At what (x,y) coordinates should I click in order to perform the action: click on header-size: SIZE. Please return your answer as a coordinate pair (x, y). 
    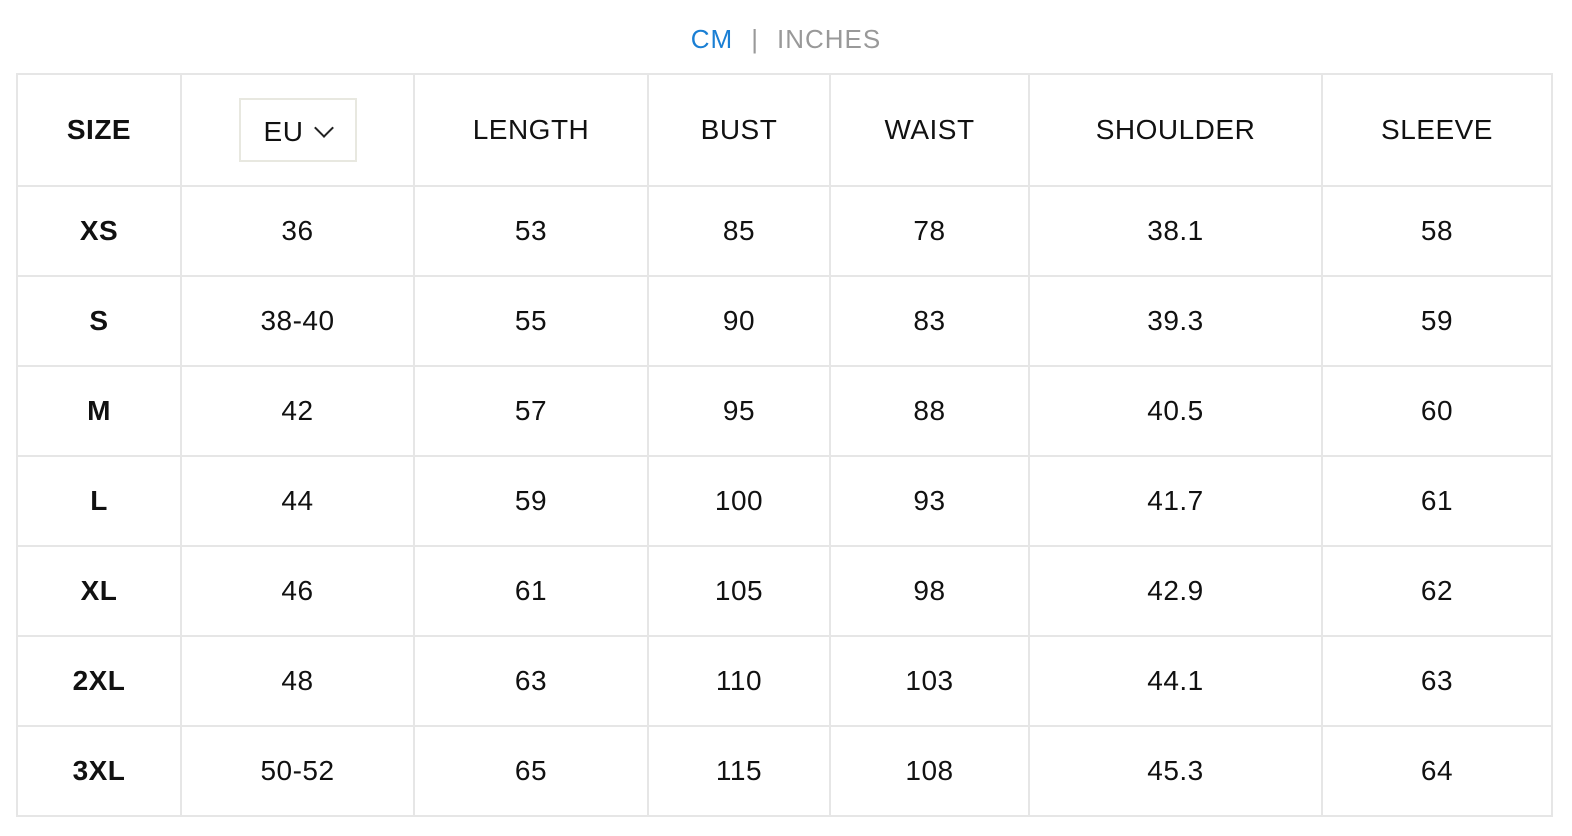
    Looking at the image, I should click on (99, 130).